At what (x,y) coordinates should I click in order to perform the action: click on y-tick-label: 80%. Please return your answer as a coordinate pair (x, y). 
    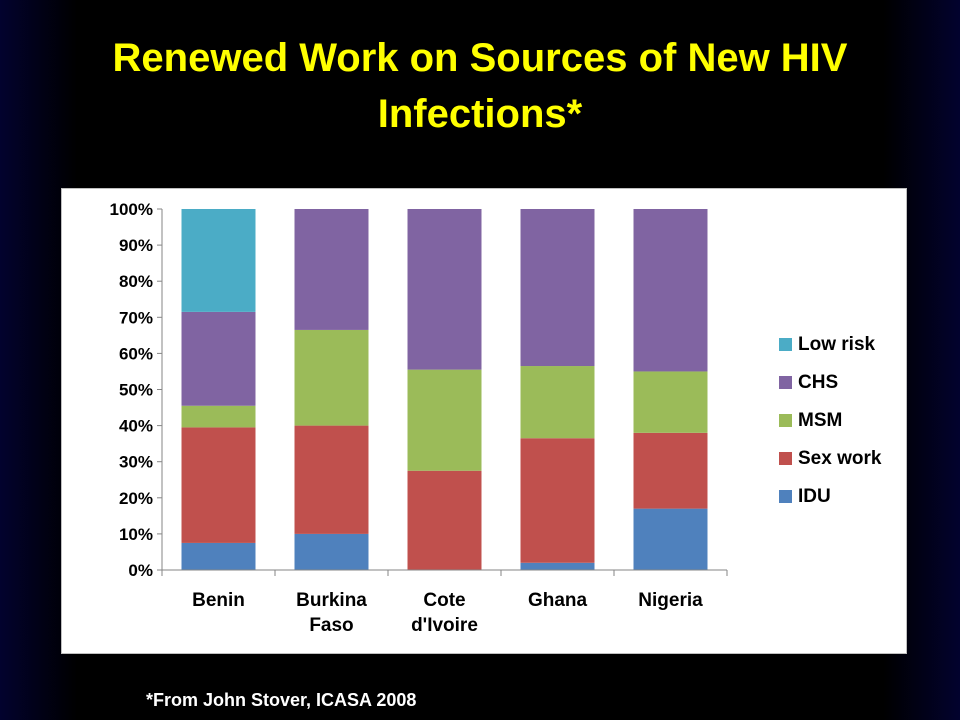
    Looking at the image, I should click on (136, 281).